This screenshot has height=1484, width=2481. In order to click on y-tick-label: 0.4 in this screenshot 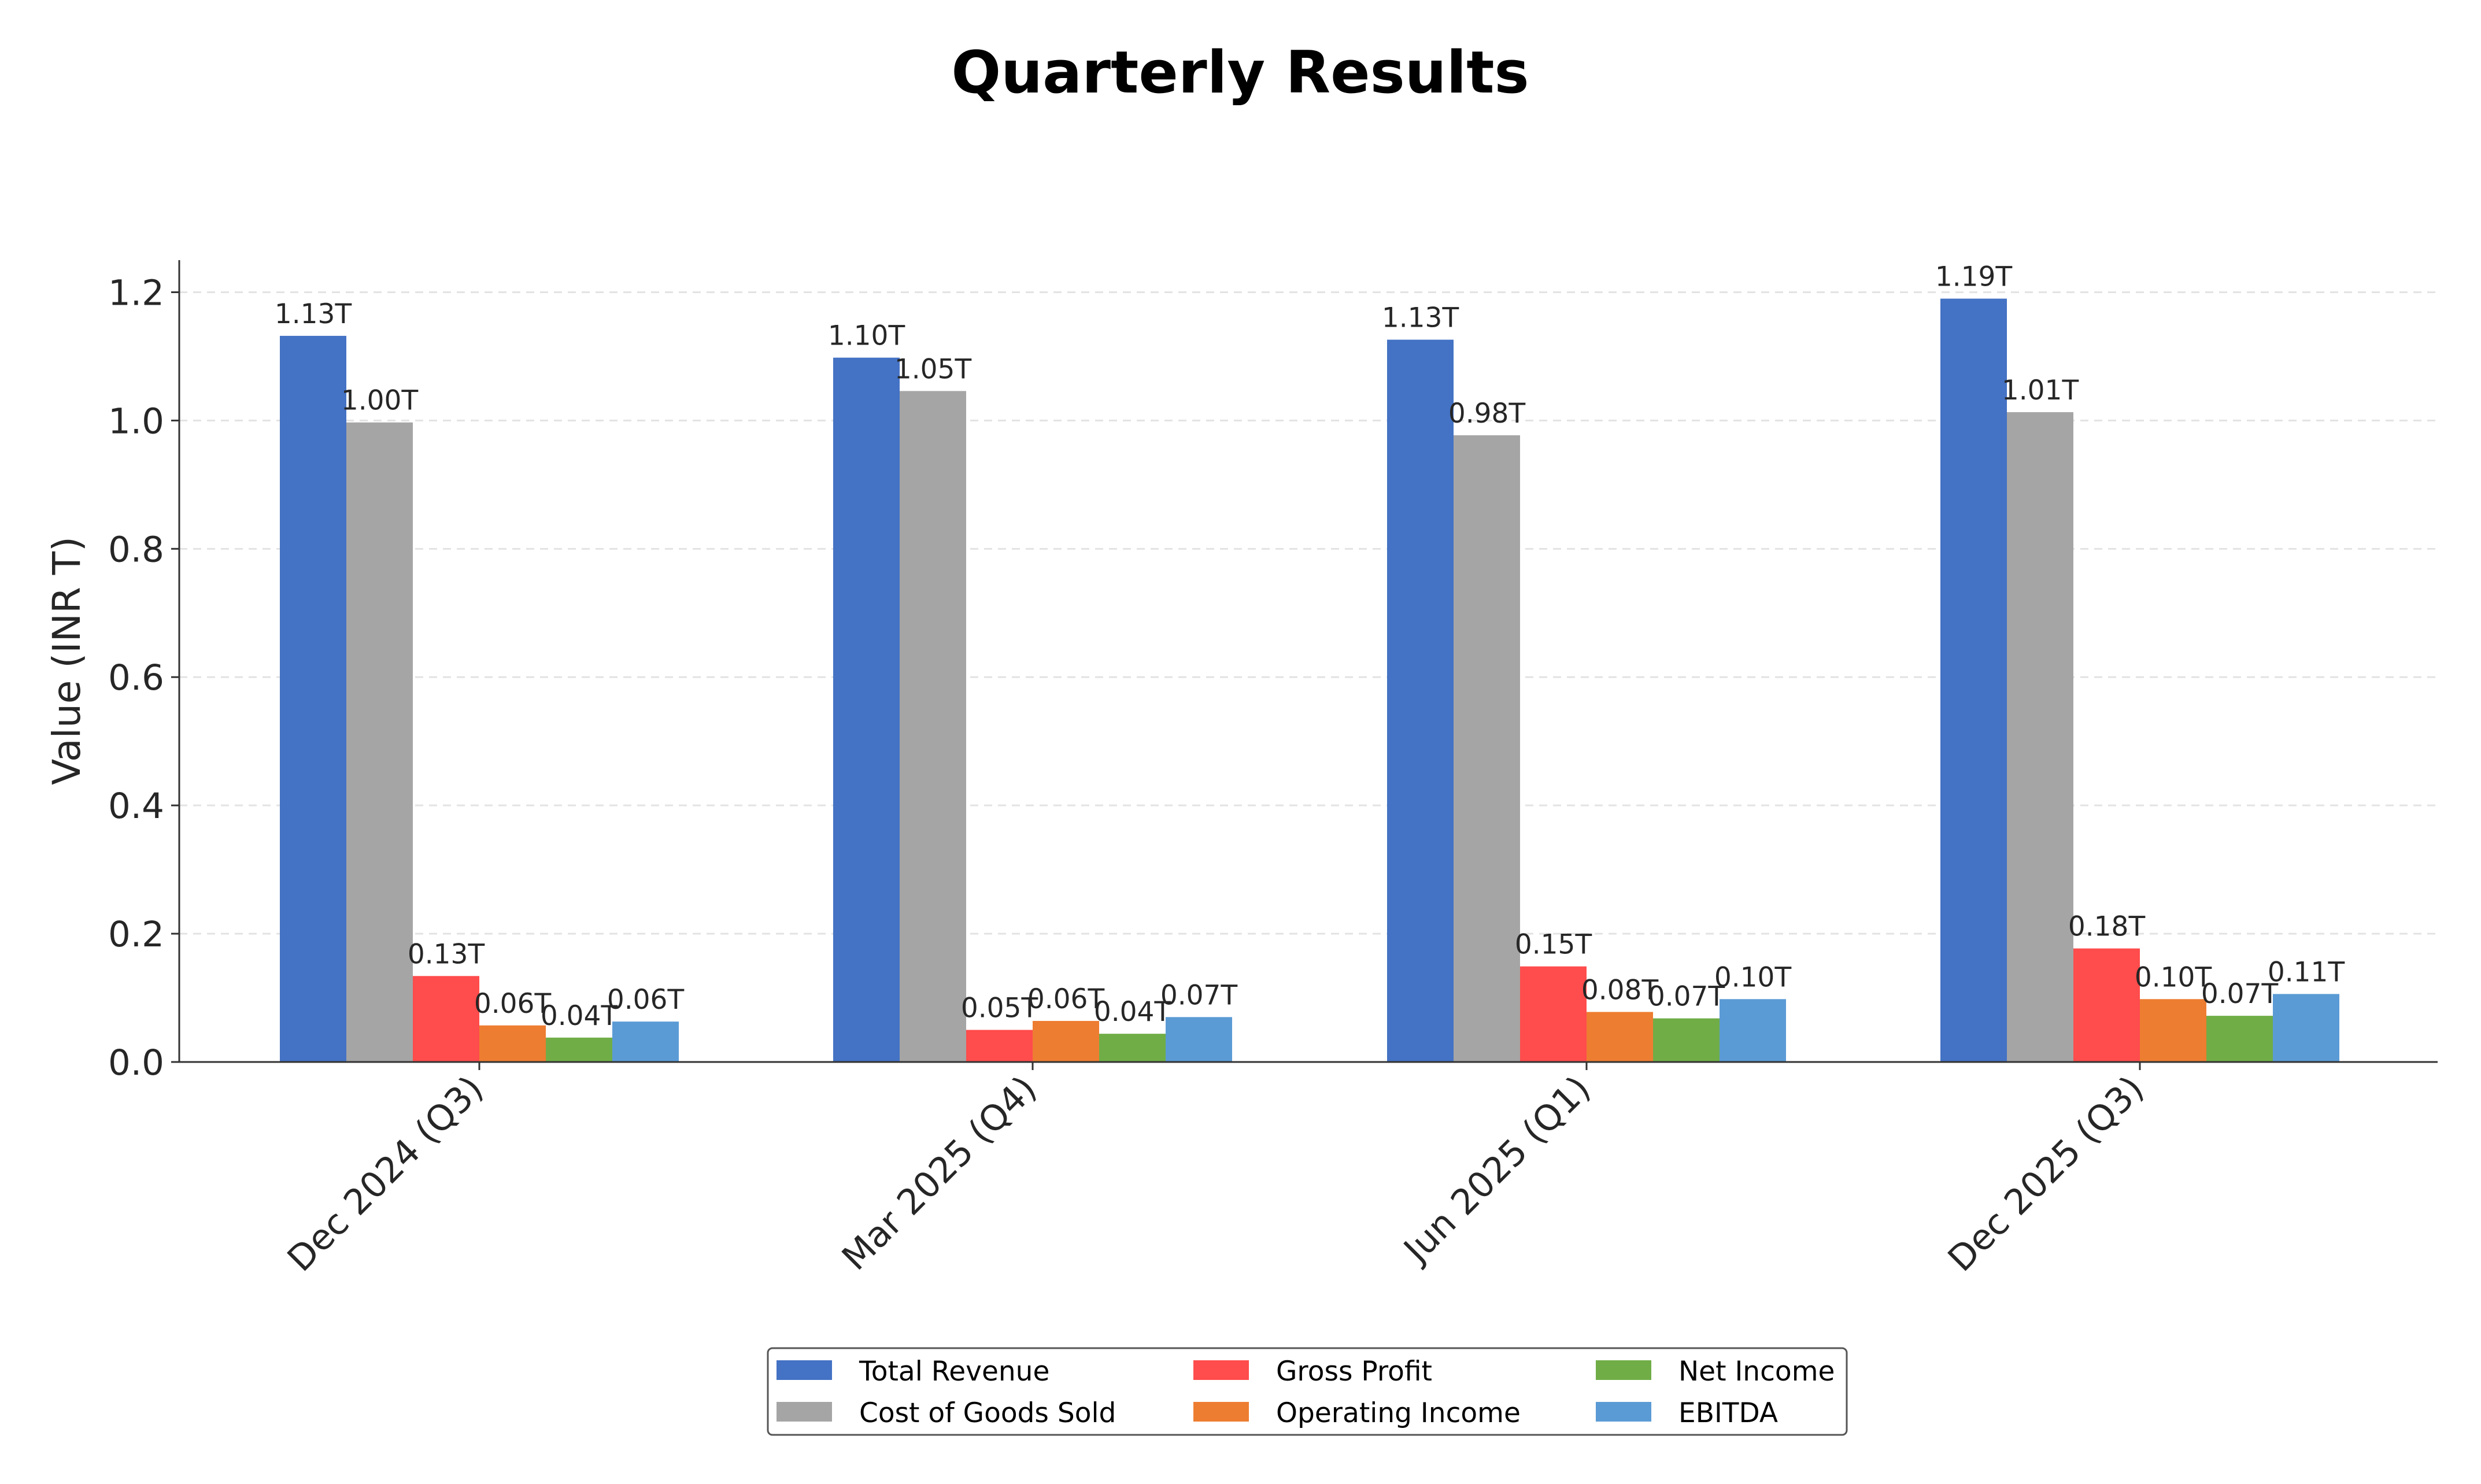, I will do `click(136, 806)`.